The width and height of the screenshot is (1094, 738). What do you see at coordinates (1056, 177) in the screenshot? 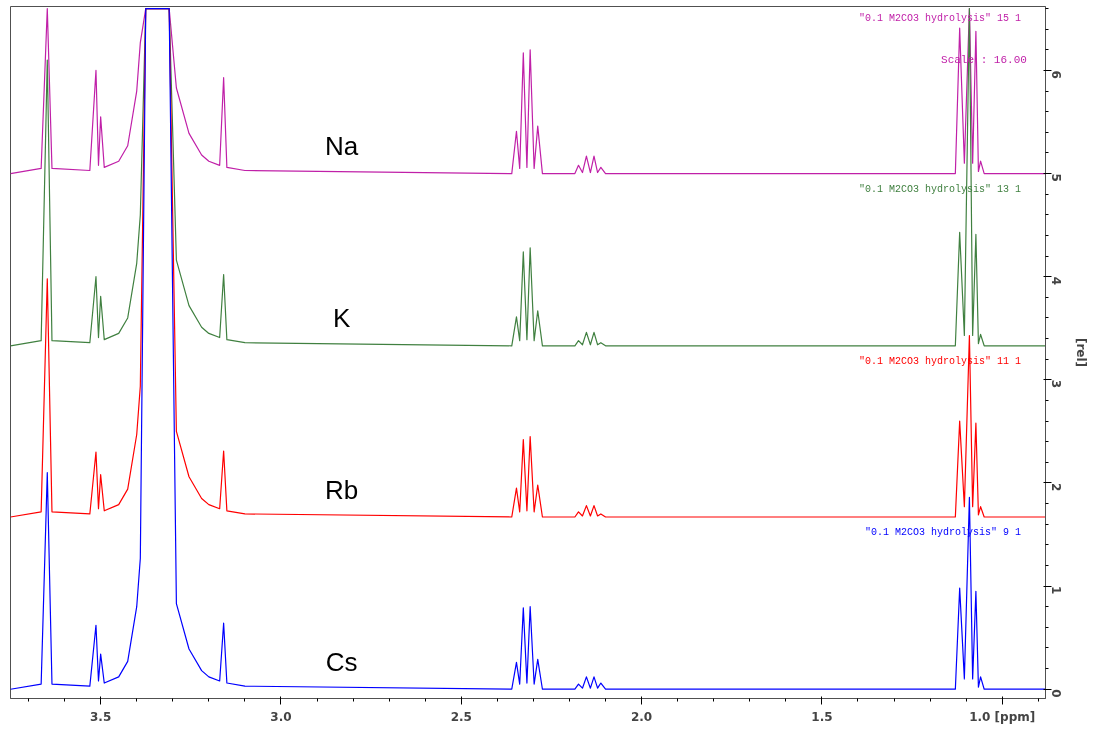
I see `y-tick-label: 5` at bounding box center [1056, 177].